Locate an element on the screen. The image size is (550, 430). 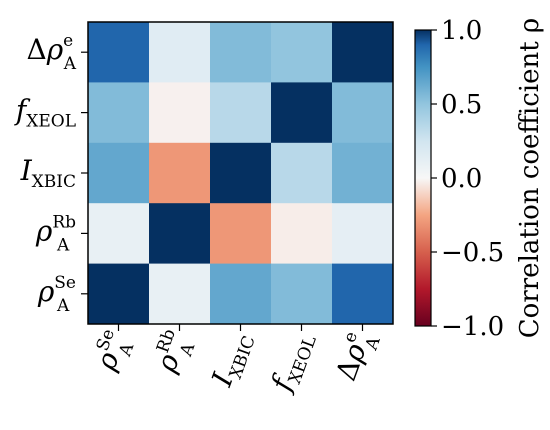
heatmap-cell-r2-c0 is located at coordinates (119, 173).